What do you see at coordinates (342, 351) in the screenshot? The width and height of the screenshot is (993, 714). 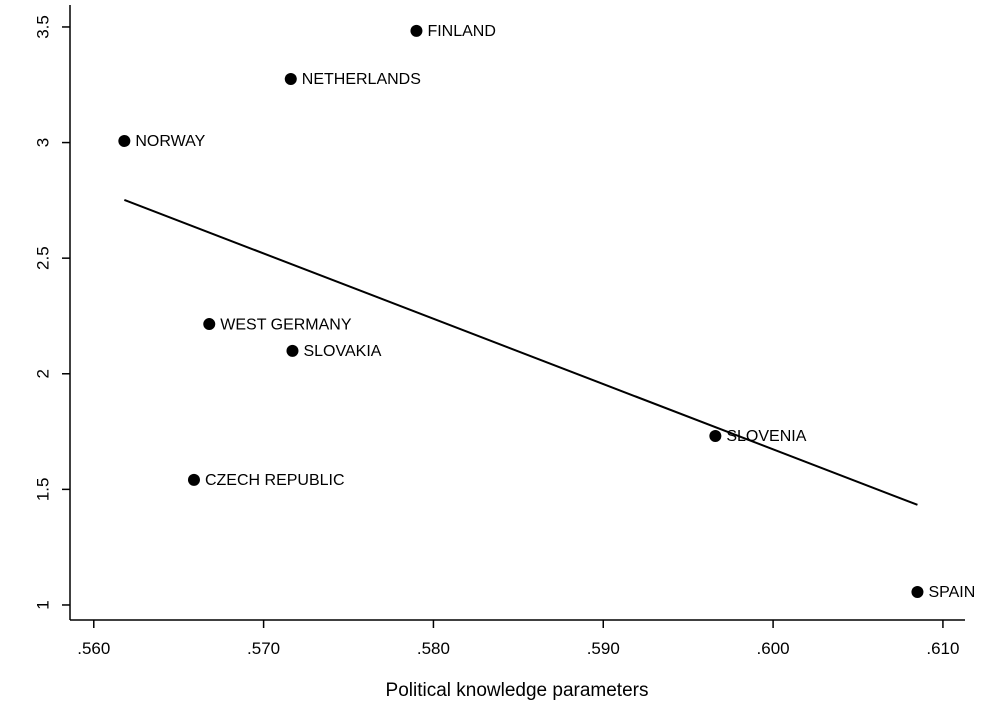 I see `point-label: SLOVAKIA` at bounding box center [342, 351].